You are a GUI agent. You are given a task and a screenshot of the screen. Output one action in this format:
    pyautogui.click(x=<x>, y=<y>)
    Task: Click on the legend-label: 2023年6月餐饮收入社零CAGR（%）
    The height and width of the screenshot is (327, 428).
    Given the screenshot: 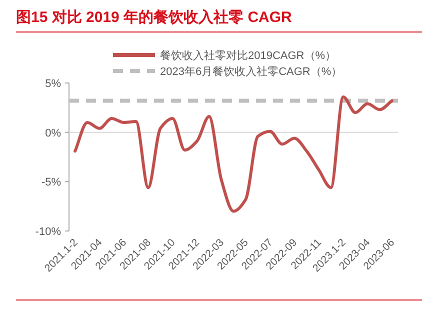 What is the action you would take?
    pyautogui.click(x=251, y=71)
    